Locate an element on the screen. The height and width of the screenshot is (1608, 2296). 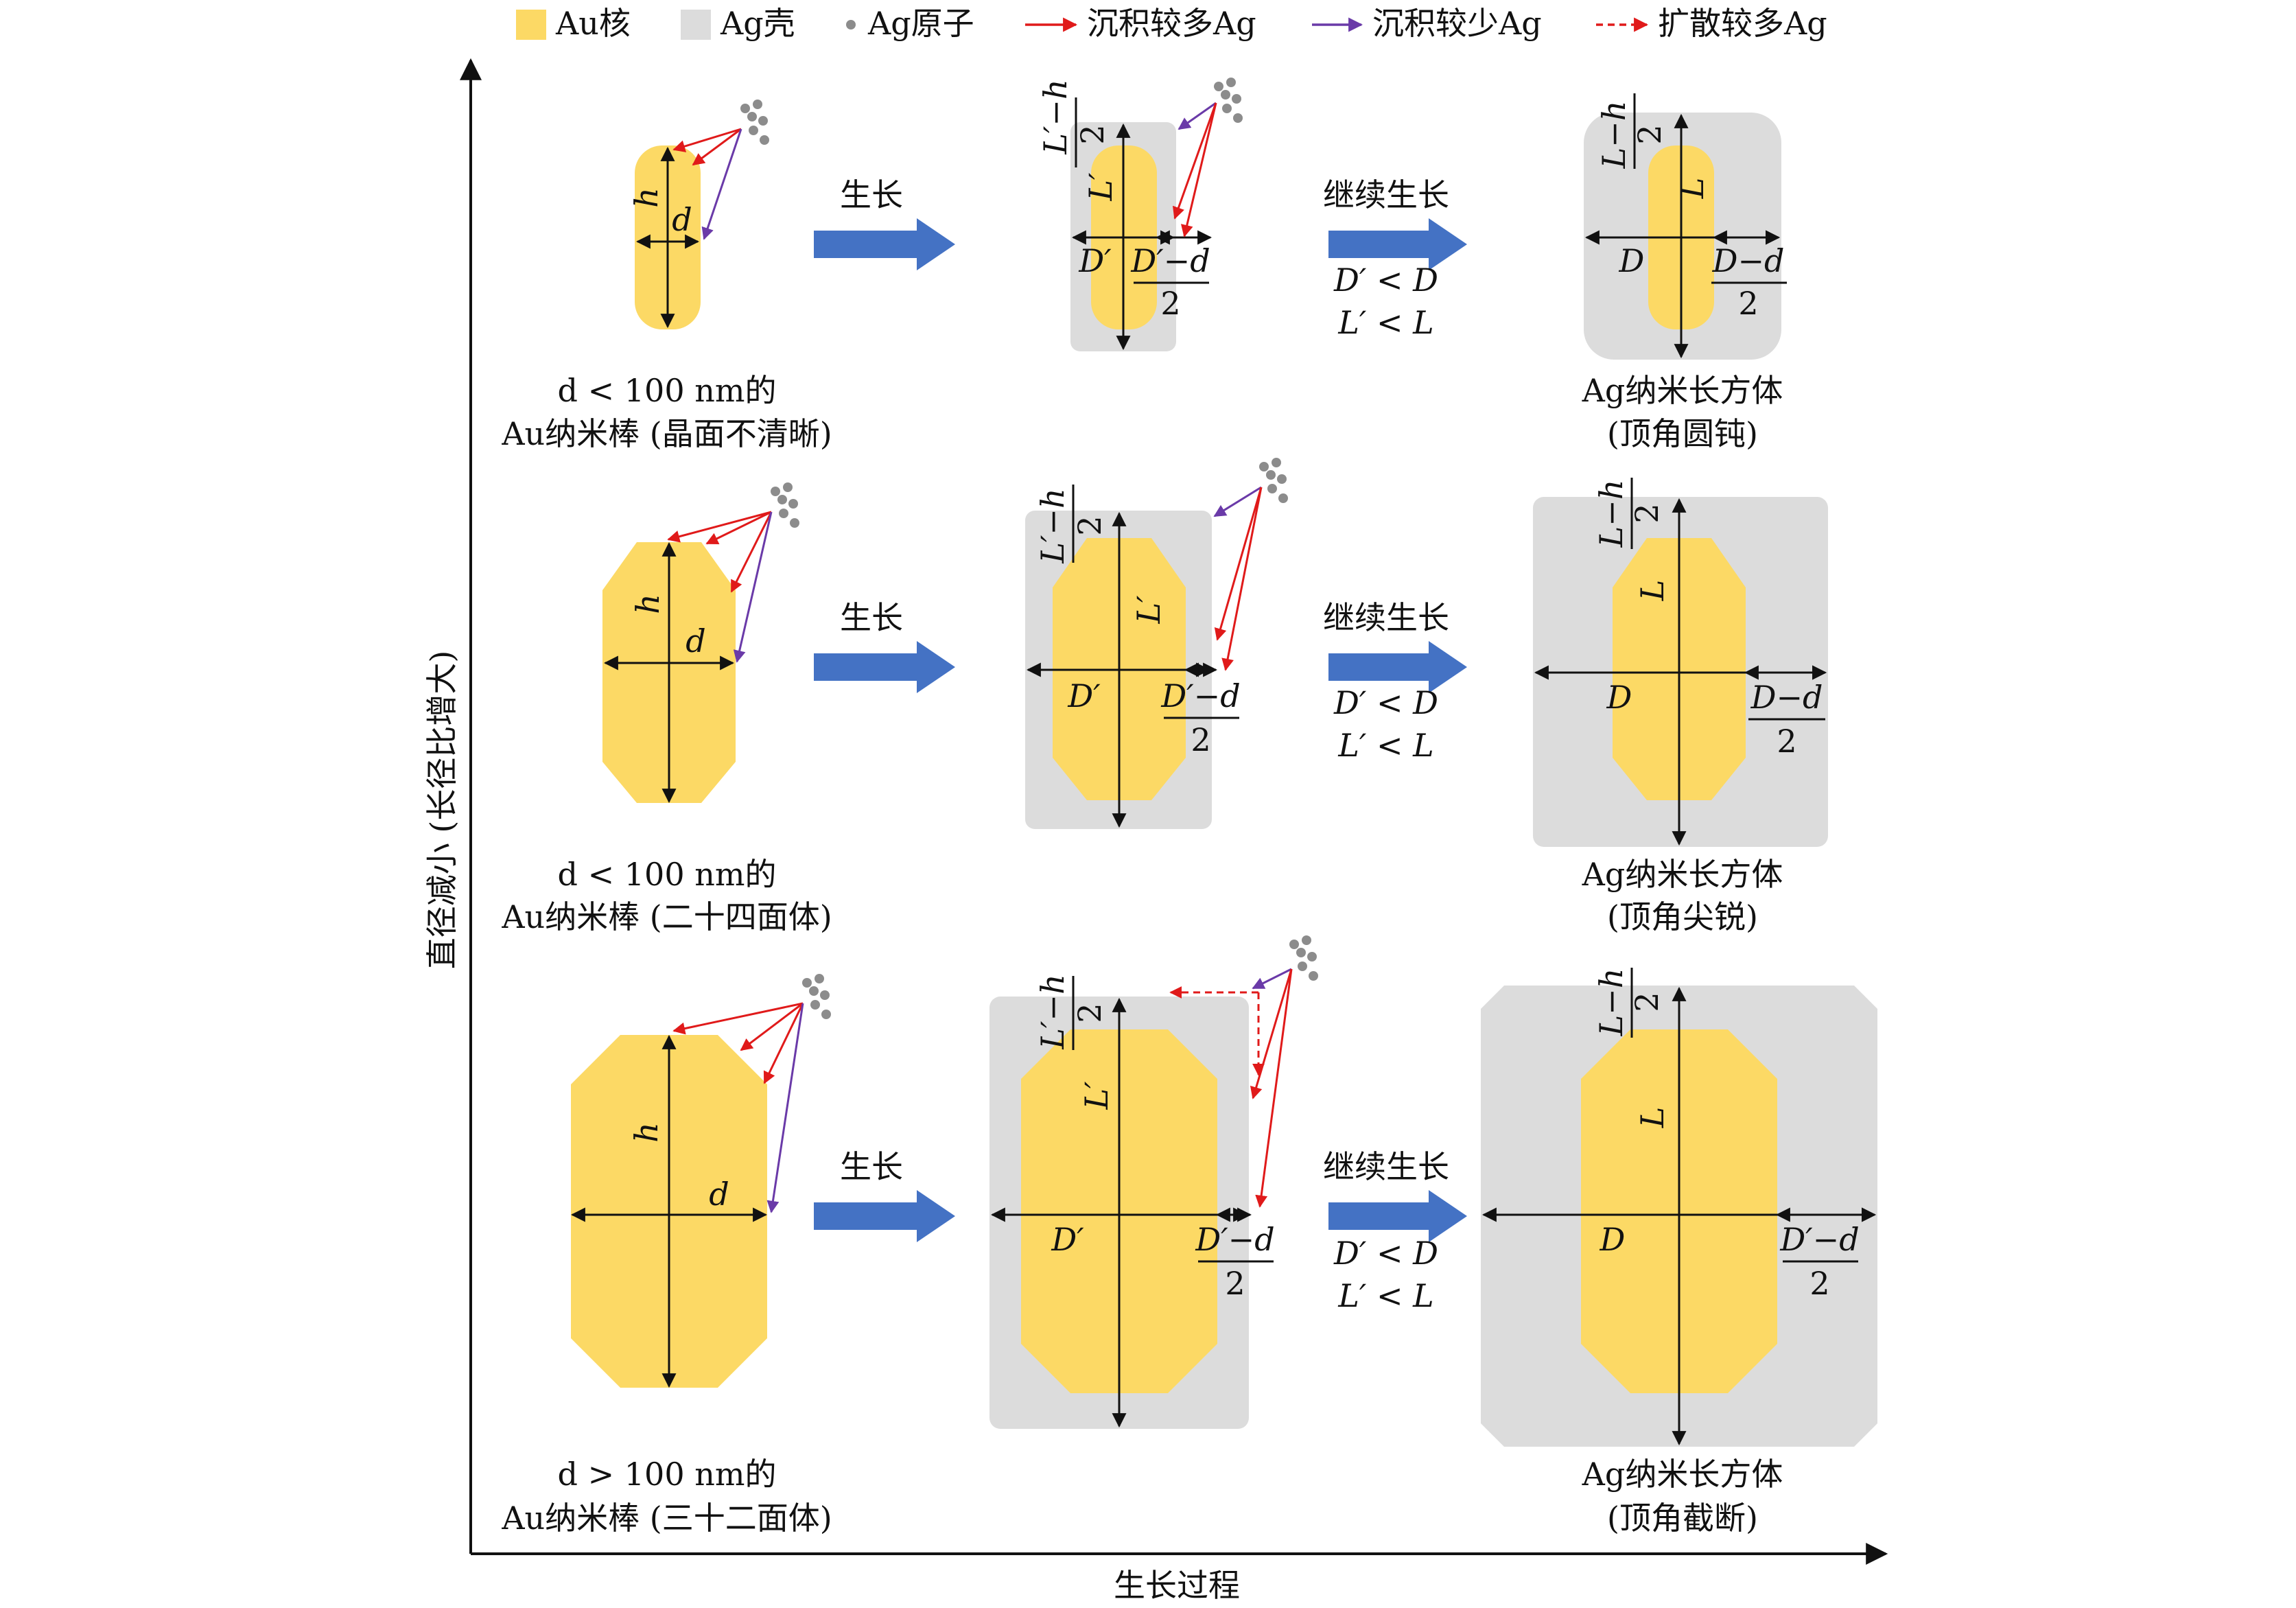
start-caption-2: Au纳米棒 (晶面不清晰) is located at coordinates (666, 433).